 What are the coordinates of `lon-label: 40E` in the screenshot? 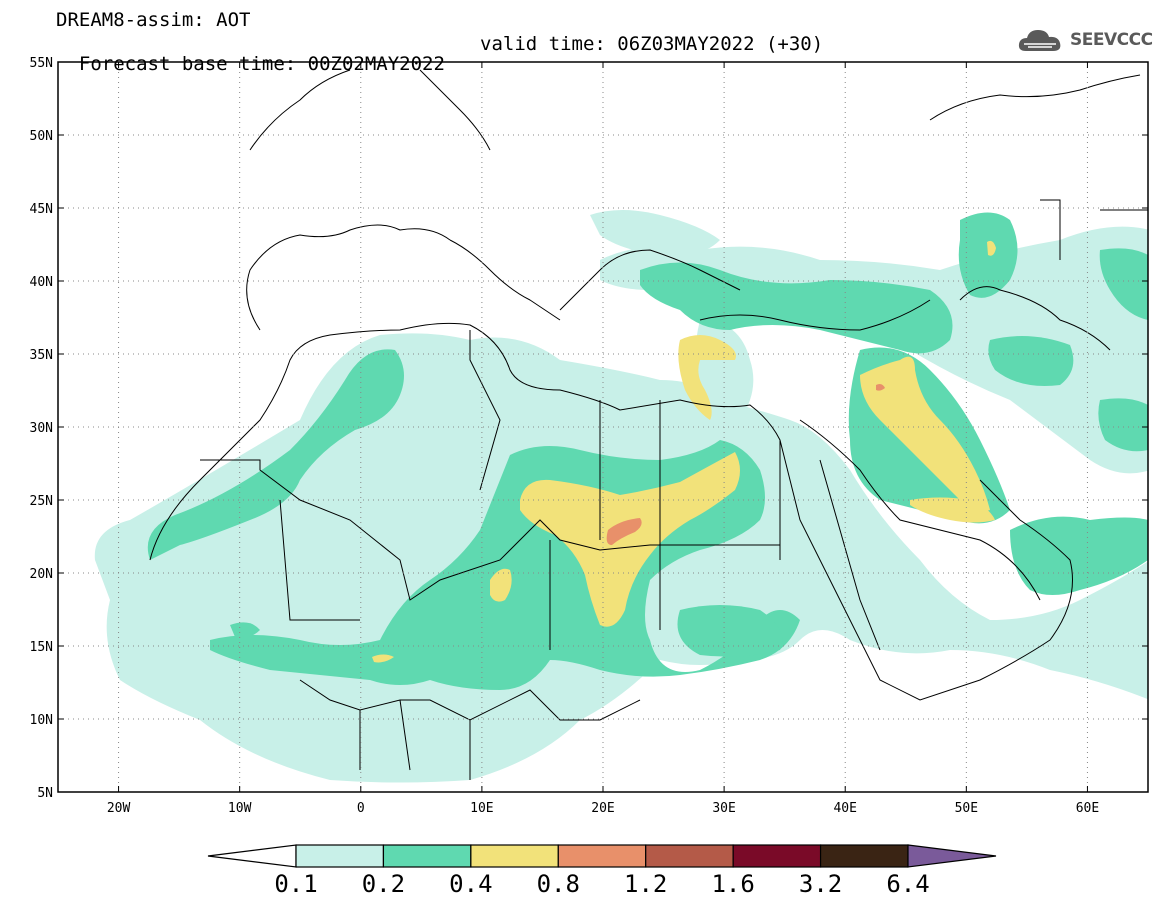 It's located at (844, 808).